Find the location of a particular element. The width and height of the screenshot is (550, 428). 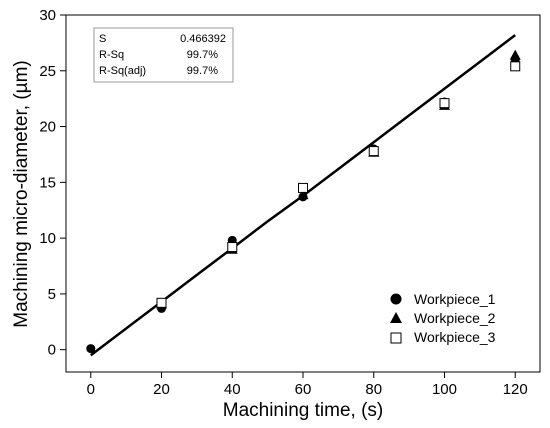

legend-label-workpiece-3: Workpiece_3 is located at coordinates (455, 337).